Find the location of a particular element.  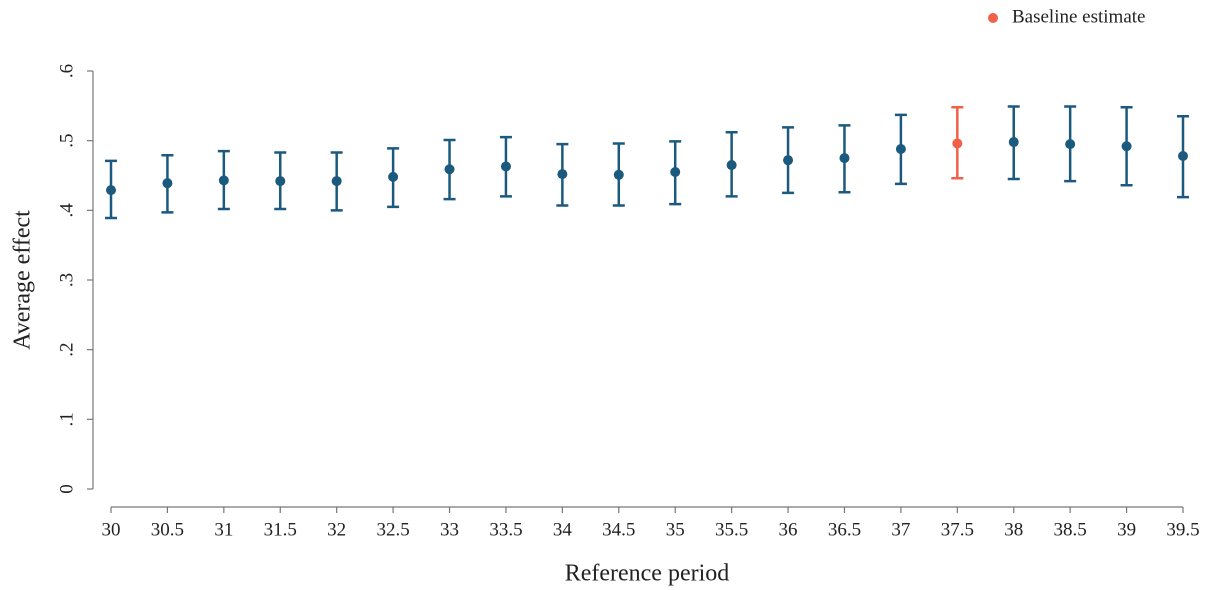

x-tick-label: 33 is located at coordinates (449, 529).